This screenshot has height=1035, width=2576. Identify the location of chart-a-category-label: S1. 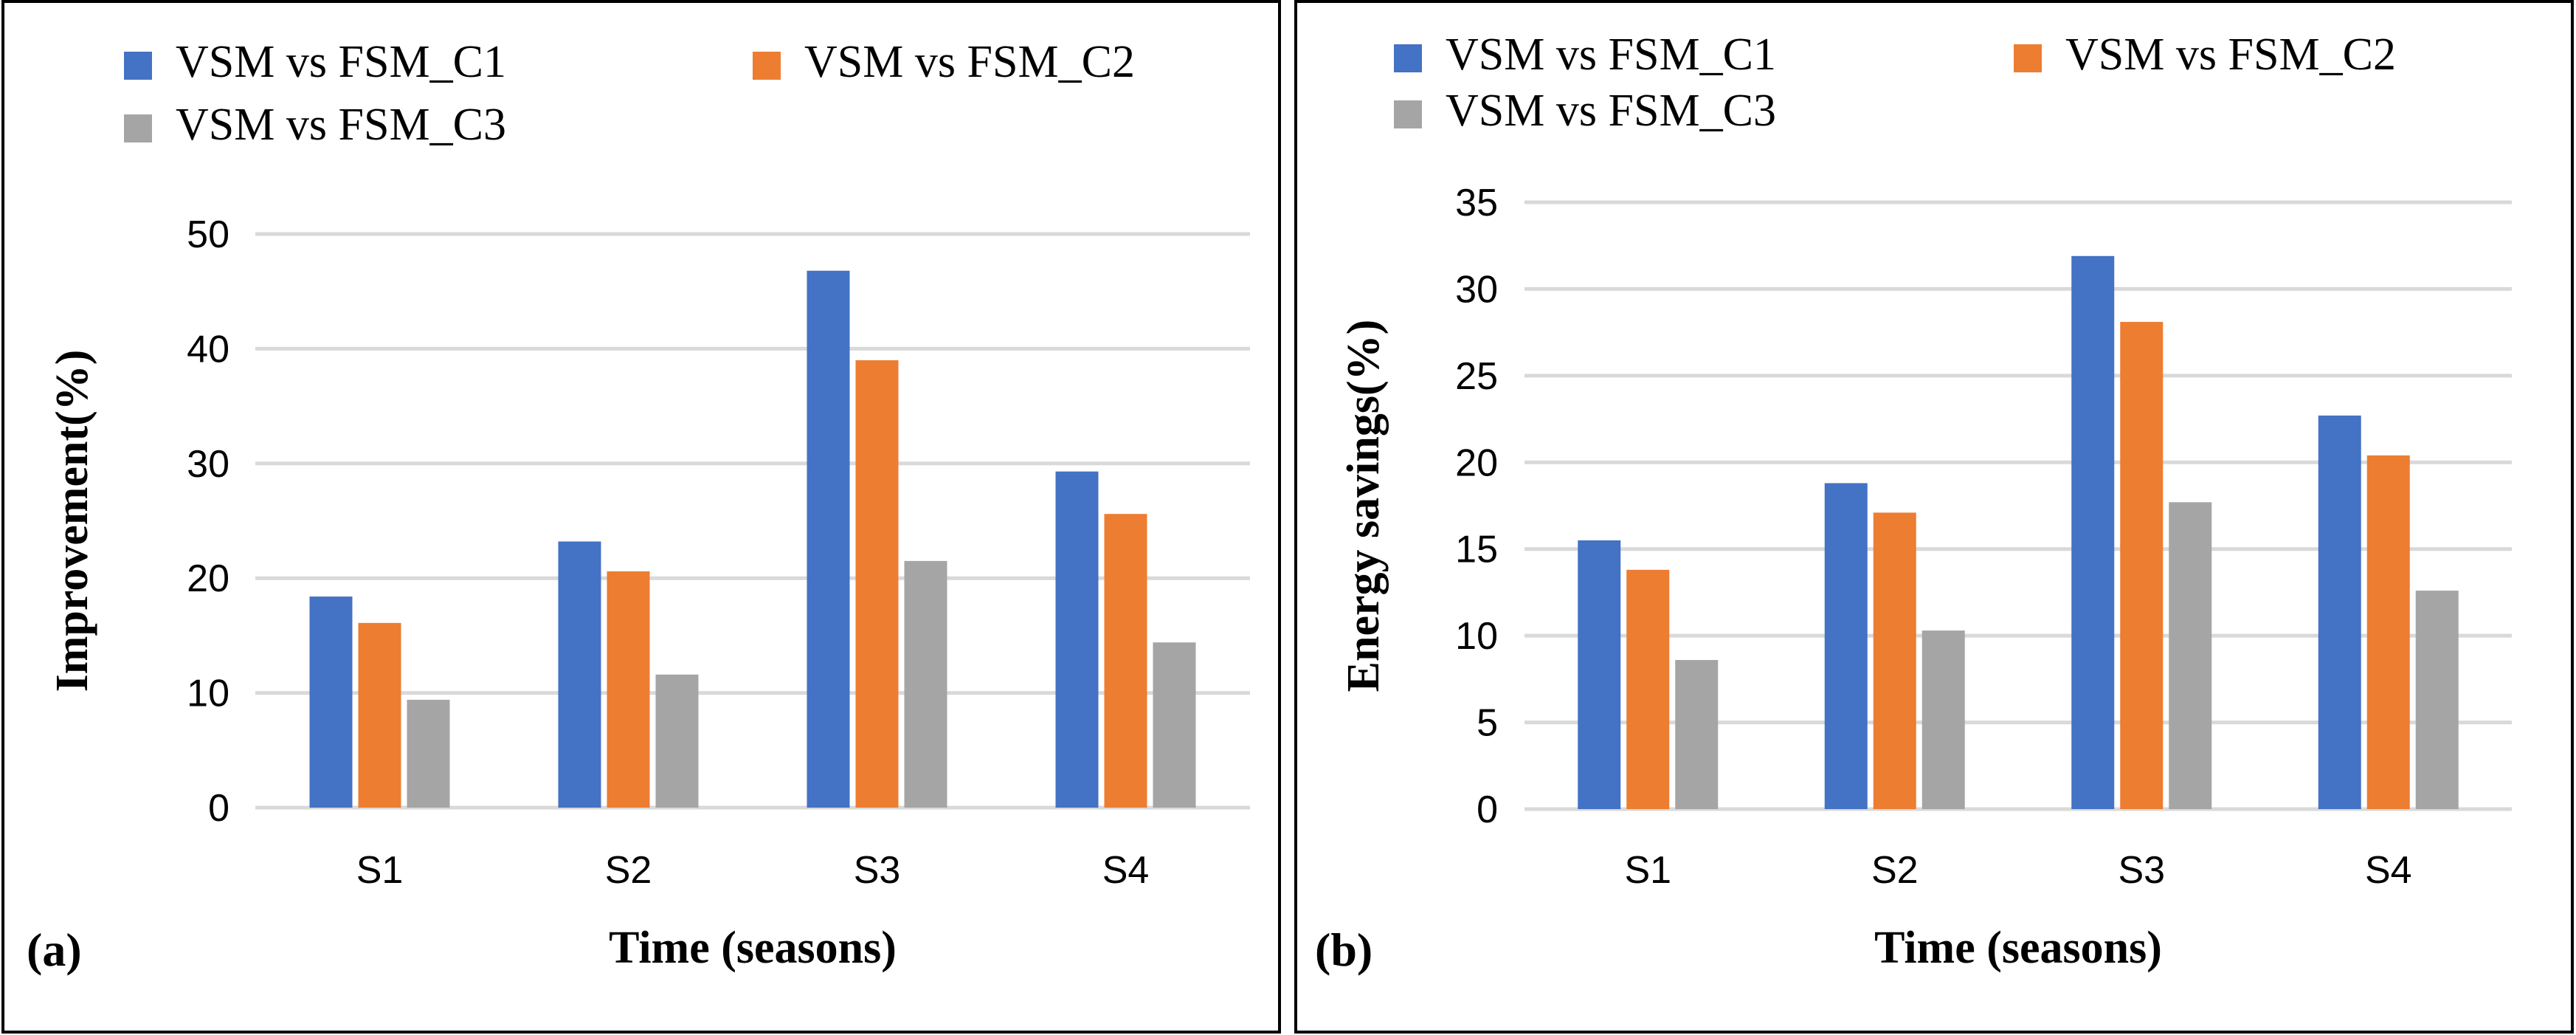
(380, 871).